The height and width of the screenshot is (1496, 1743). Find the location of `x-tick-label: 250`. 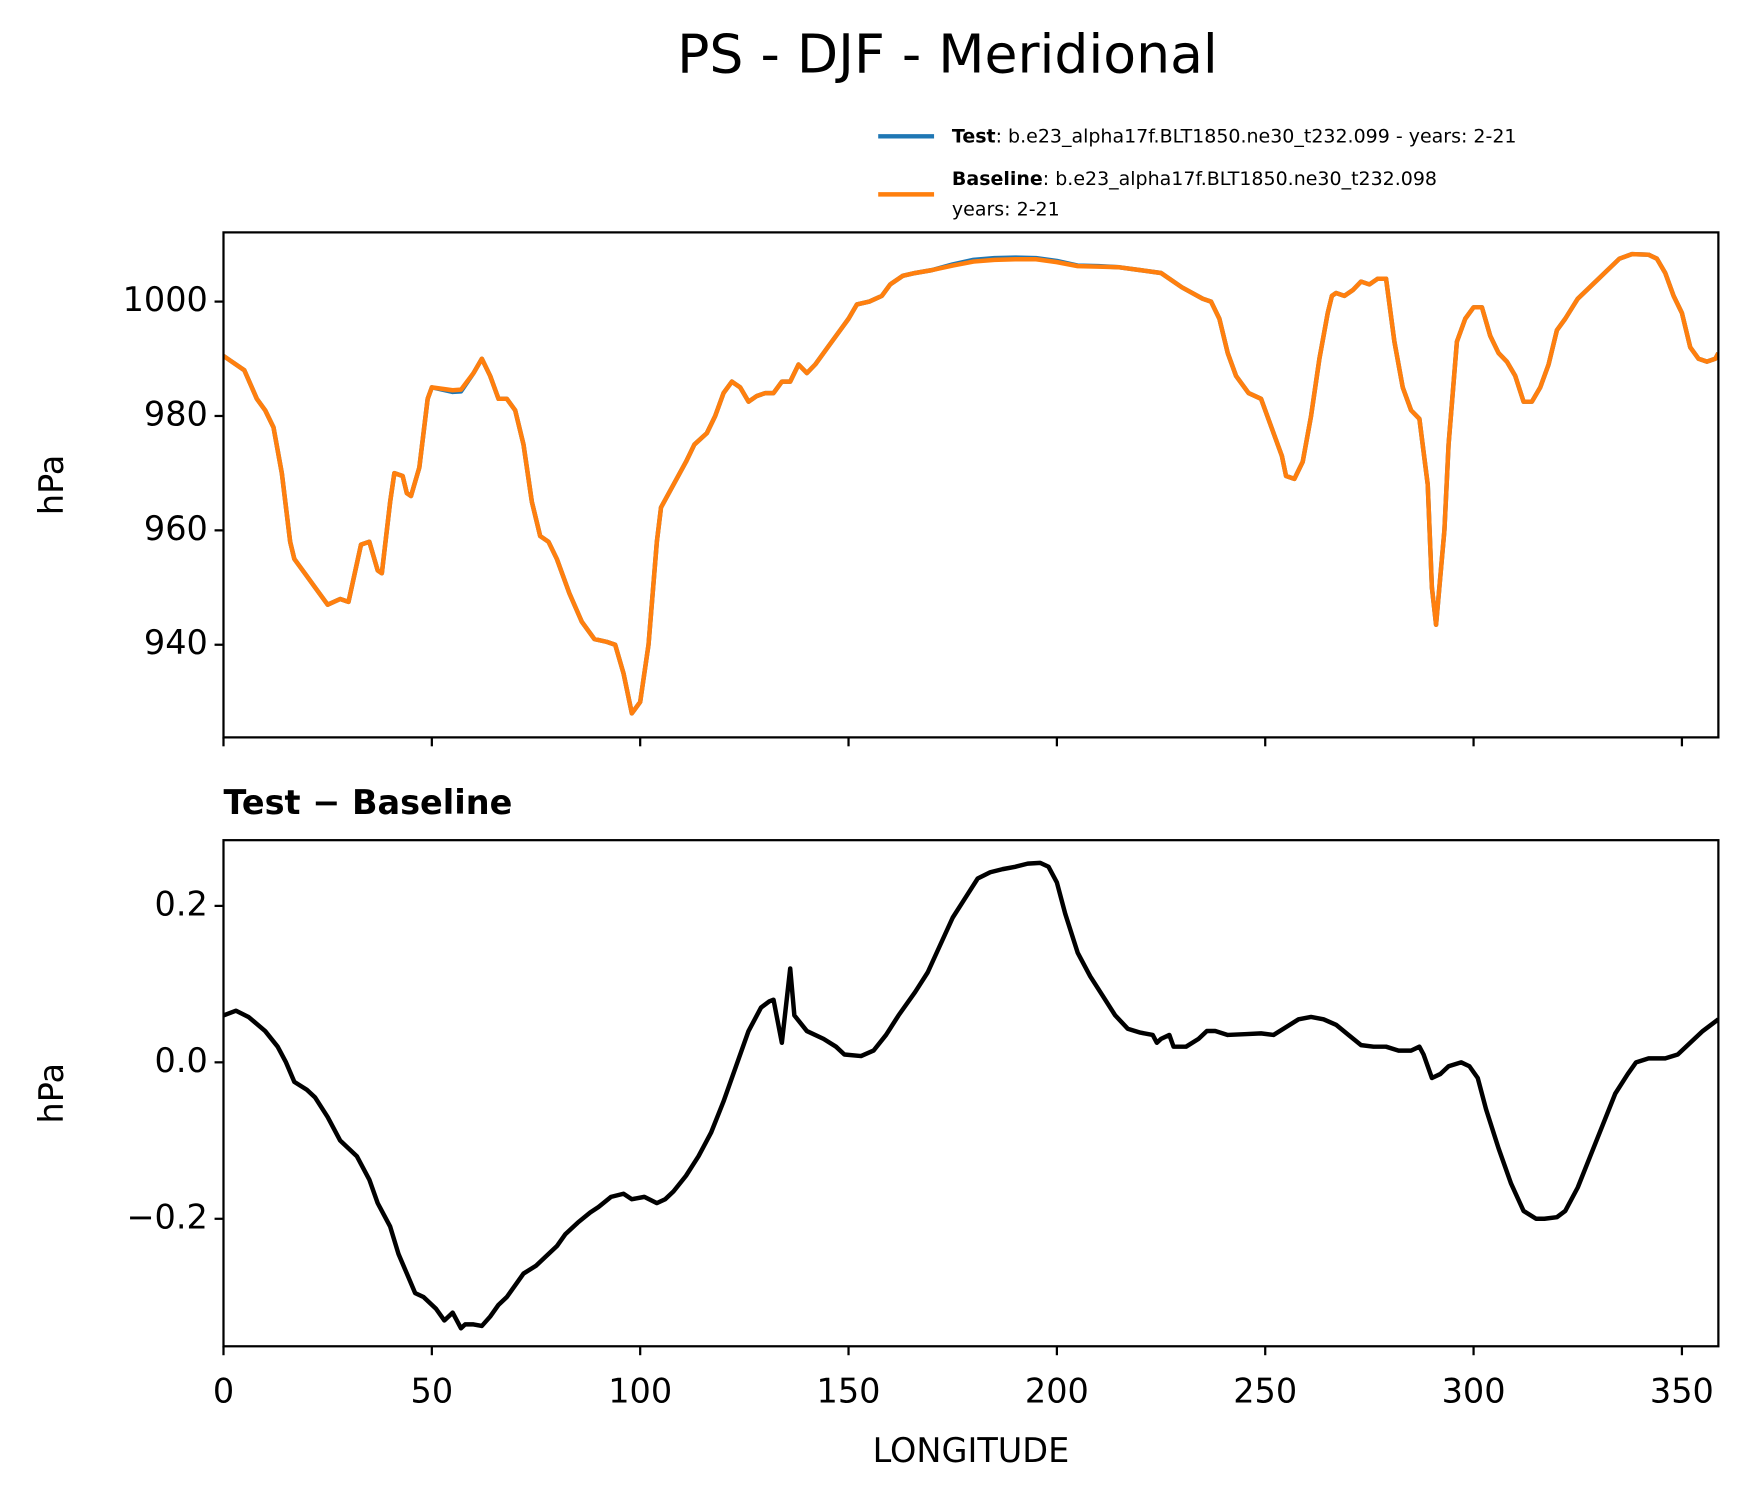

x-tick-label: 250 is located at coordinates (1265, 1391).